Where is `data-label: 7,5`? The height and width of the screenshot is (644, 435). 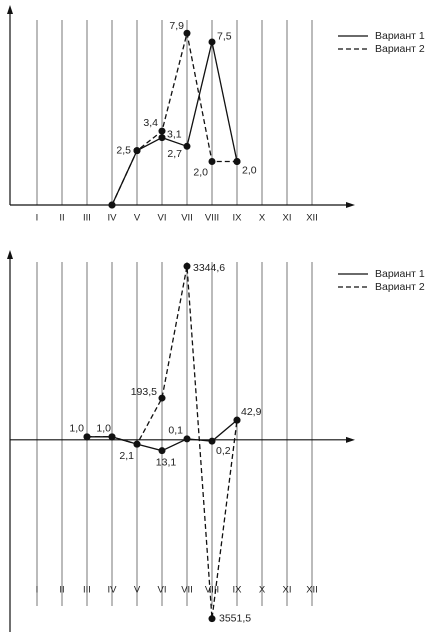
data-label: 7,5 is located at coordinates (224, 37).